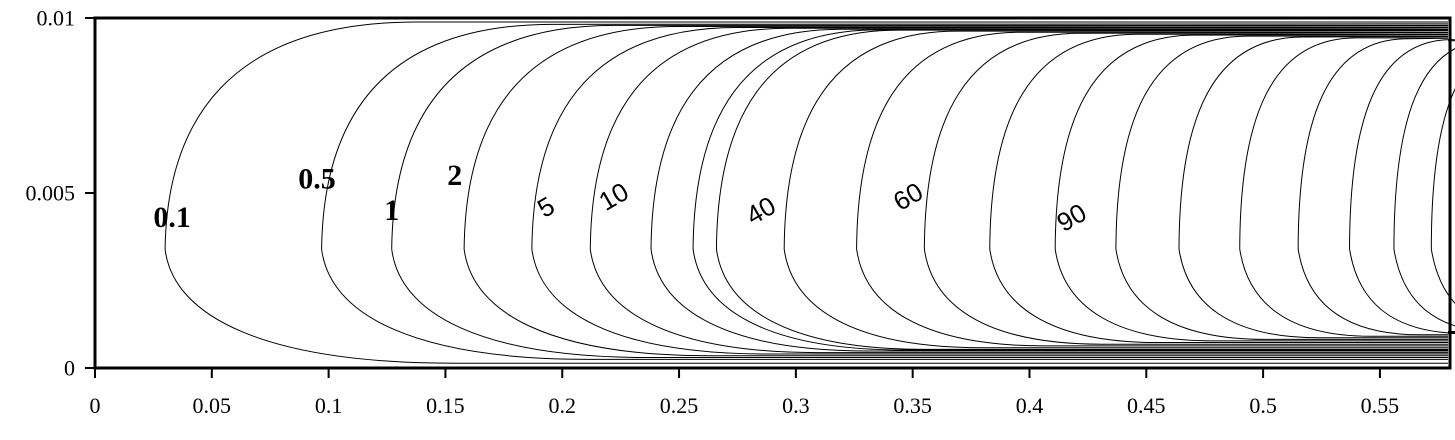 This screenshot has height=440, width=1455. I want to click on x-tick-label: 0.45, so click(1146, 405).